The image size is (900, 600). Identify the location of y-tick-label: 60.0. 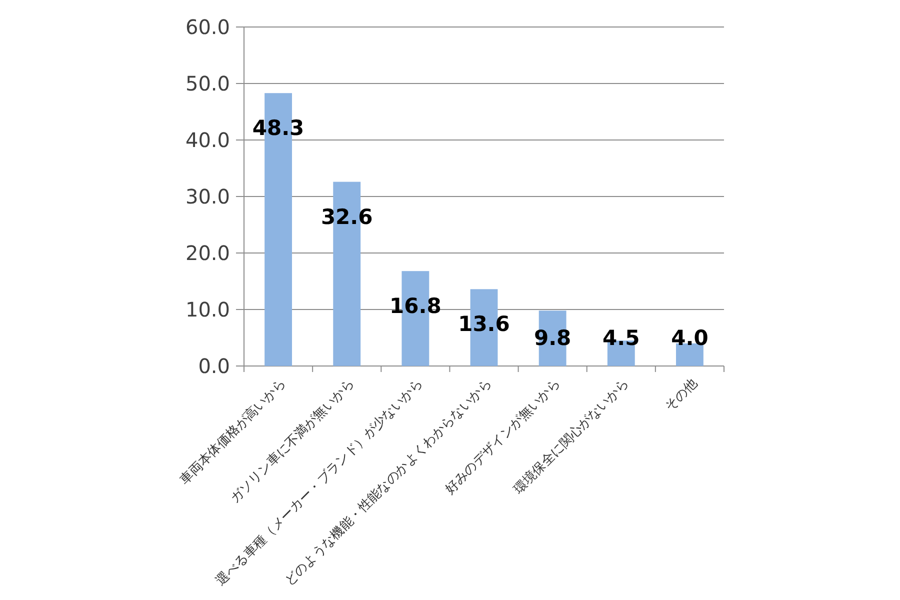
(207, 27).